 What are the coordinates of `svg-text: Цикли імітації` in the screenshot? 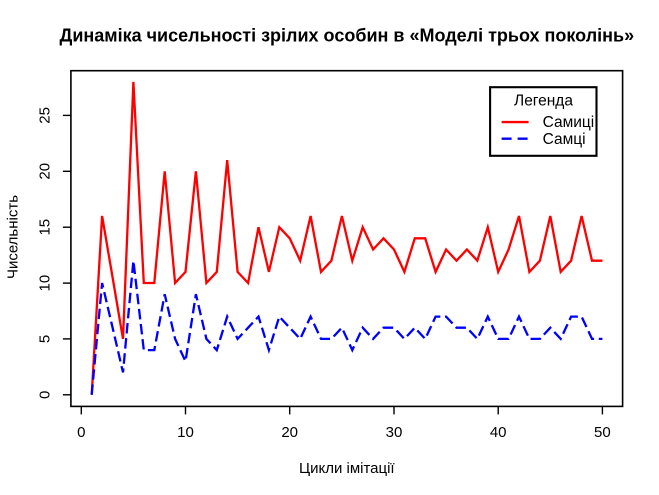 It's located at (347, 468).